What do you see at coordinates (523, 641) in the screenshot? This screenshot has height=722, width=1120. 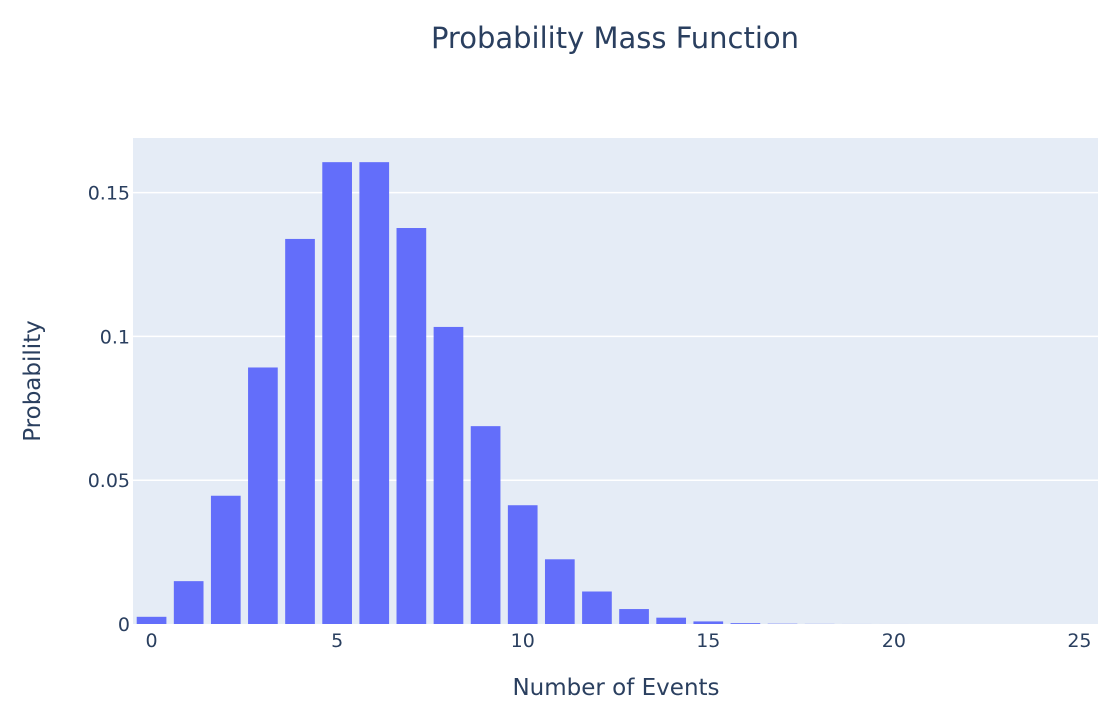 I see `x-tick-label: 10` at bounding box center [523, 641].